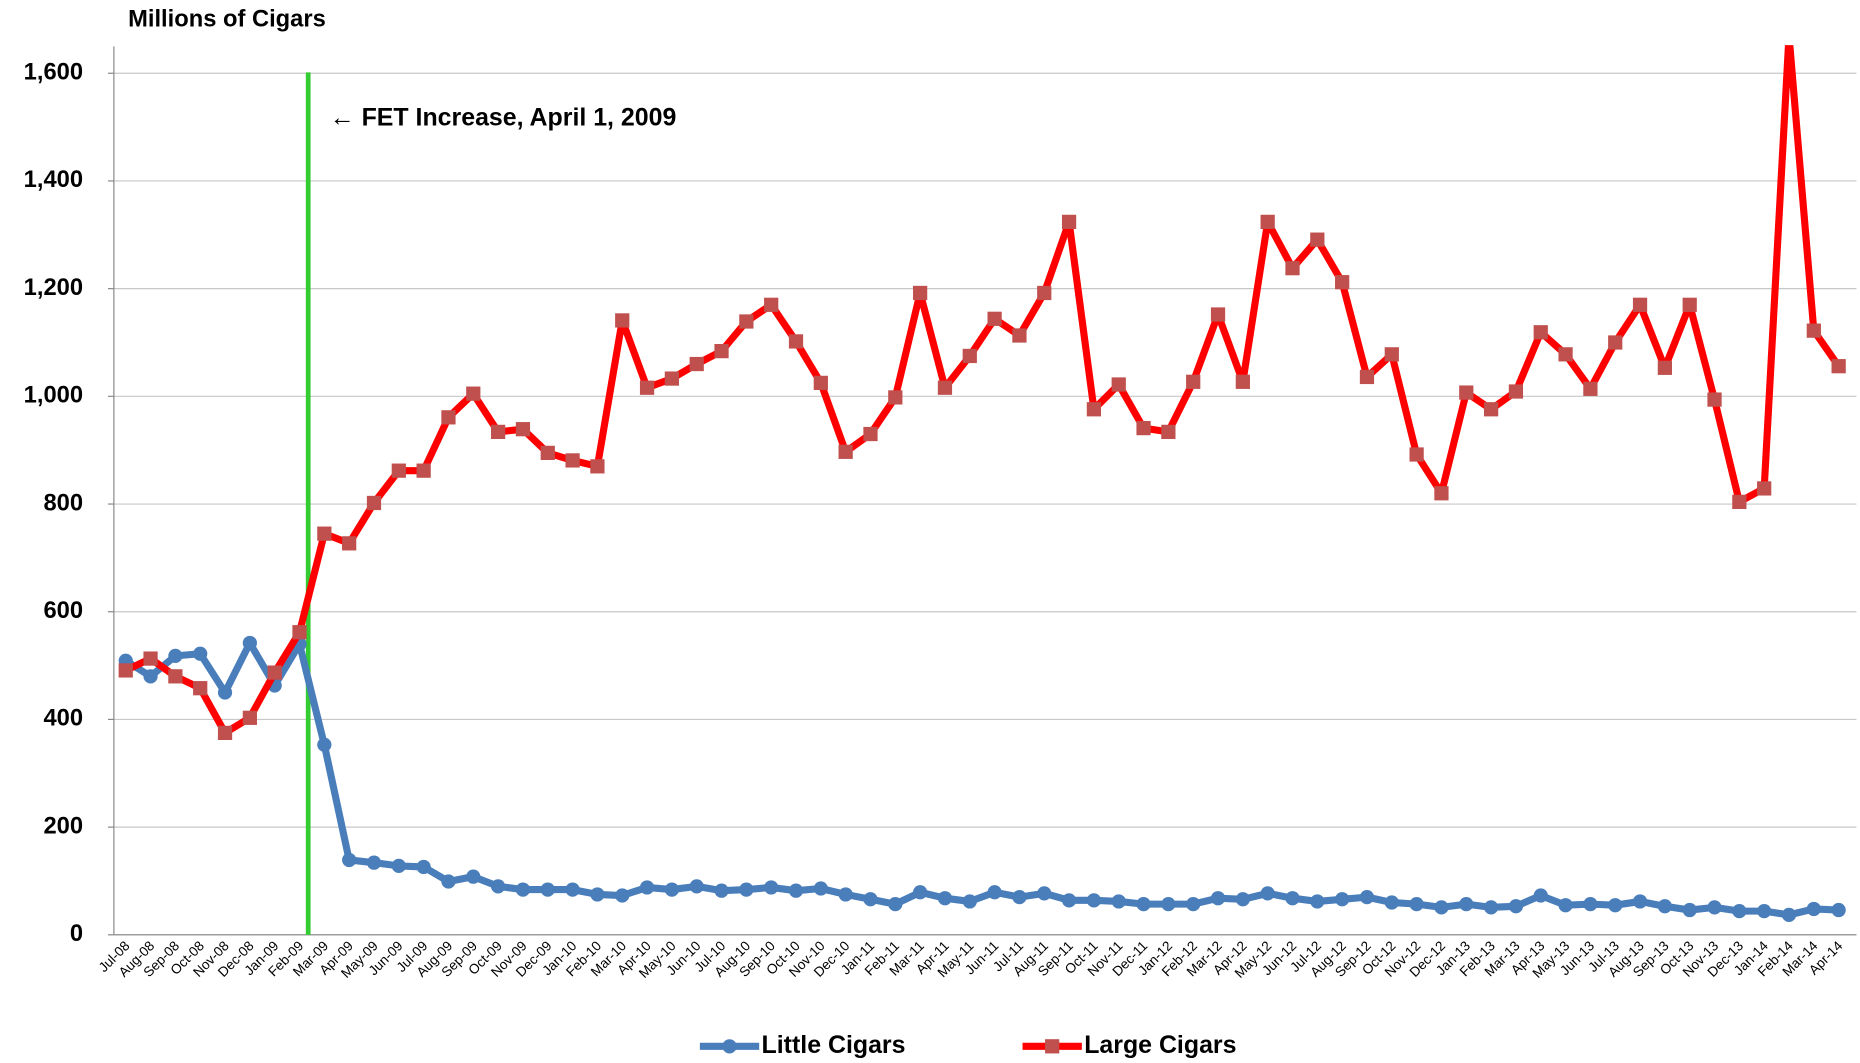  Describe the element at coordinates (63, 611) in the screenshot. I see `y-tick-label: 600` at that location.